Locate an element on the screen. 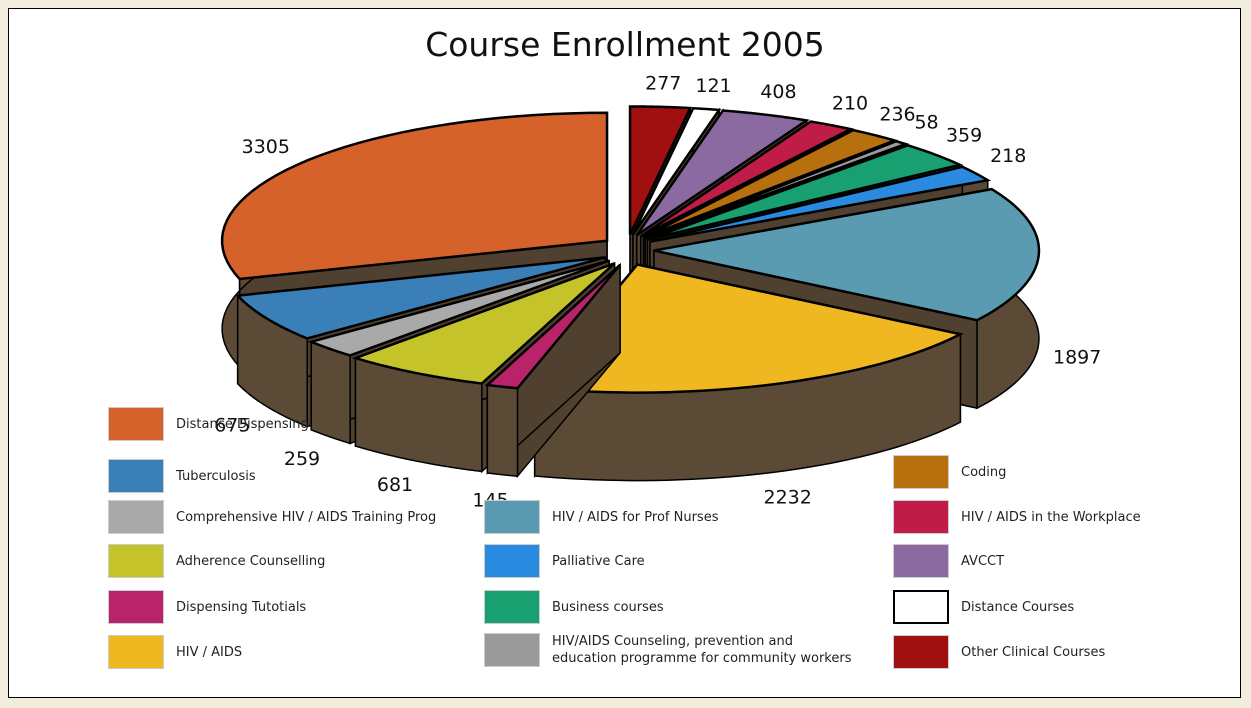  data-label: 675 is located at coordinates (232, 426).